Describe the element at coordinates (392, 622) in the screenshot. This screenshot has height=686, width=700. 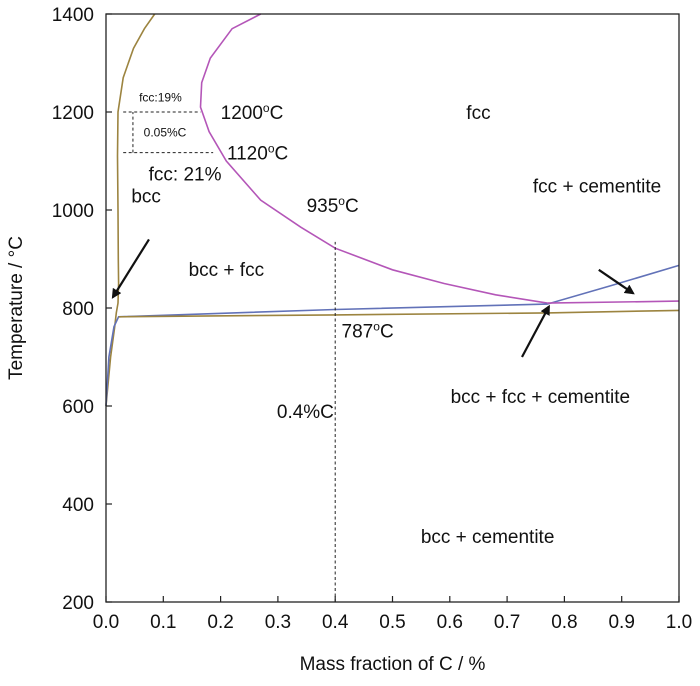
I see `x-tick-label: 0.5` at that location.